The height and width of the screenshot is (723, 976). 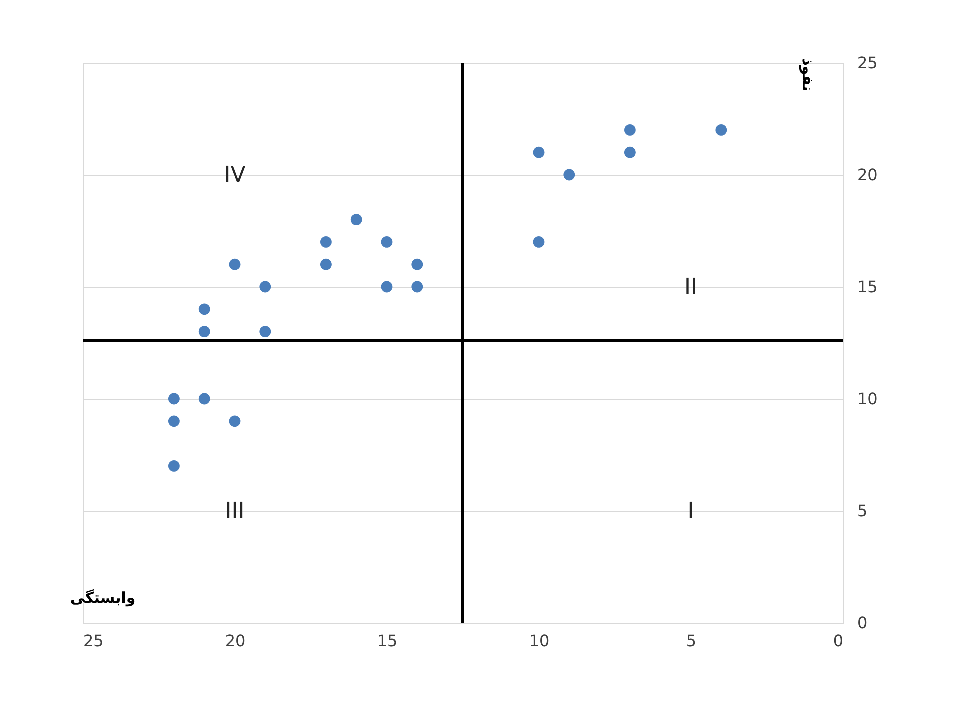 What do you see at coordinates (808, 75) in the screenshot?
I see `y-axis-title: نفوذ` at bounding box center [808, 75].